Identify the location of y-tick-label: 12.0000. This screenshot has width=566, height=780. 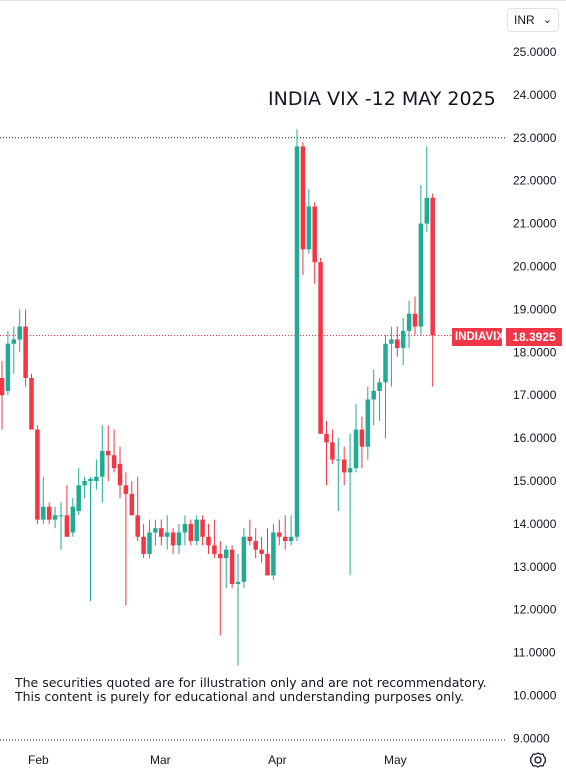
(535, 610).